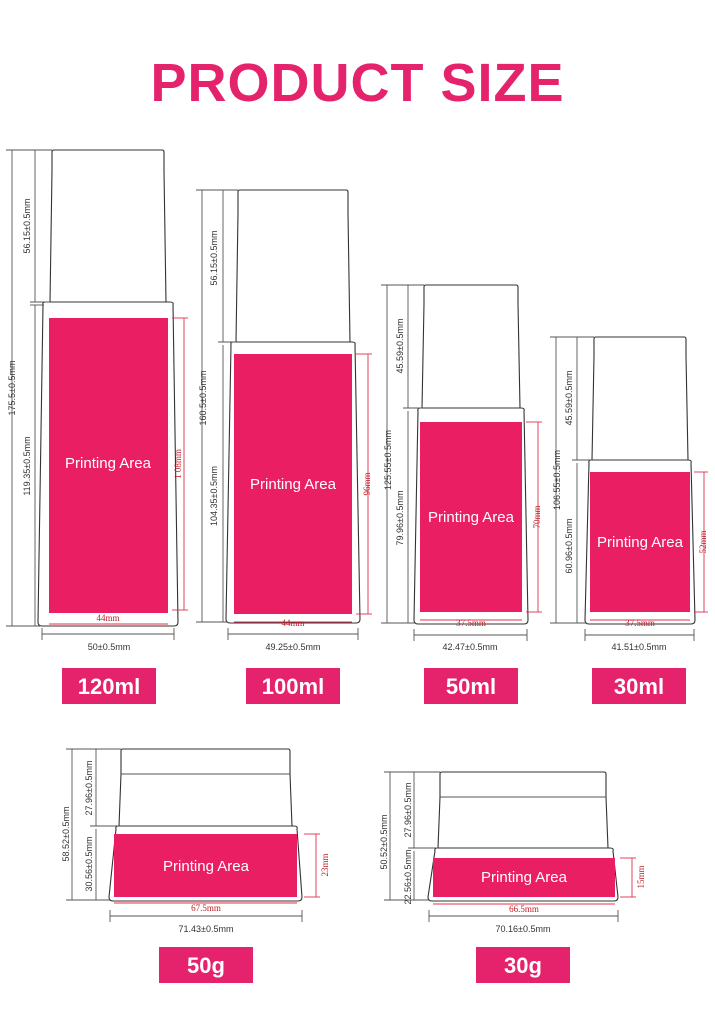  I want to click on body-height: 79.96±0.5mm, so click(400, 518).